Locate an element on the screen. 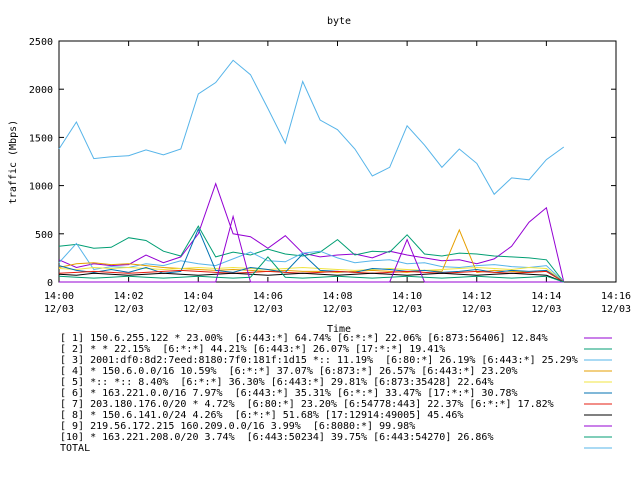 The width and height of the screenshot is (640, 480). x-tick-time-label: 14:02 is located at coordinates (129, 296).